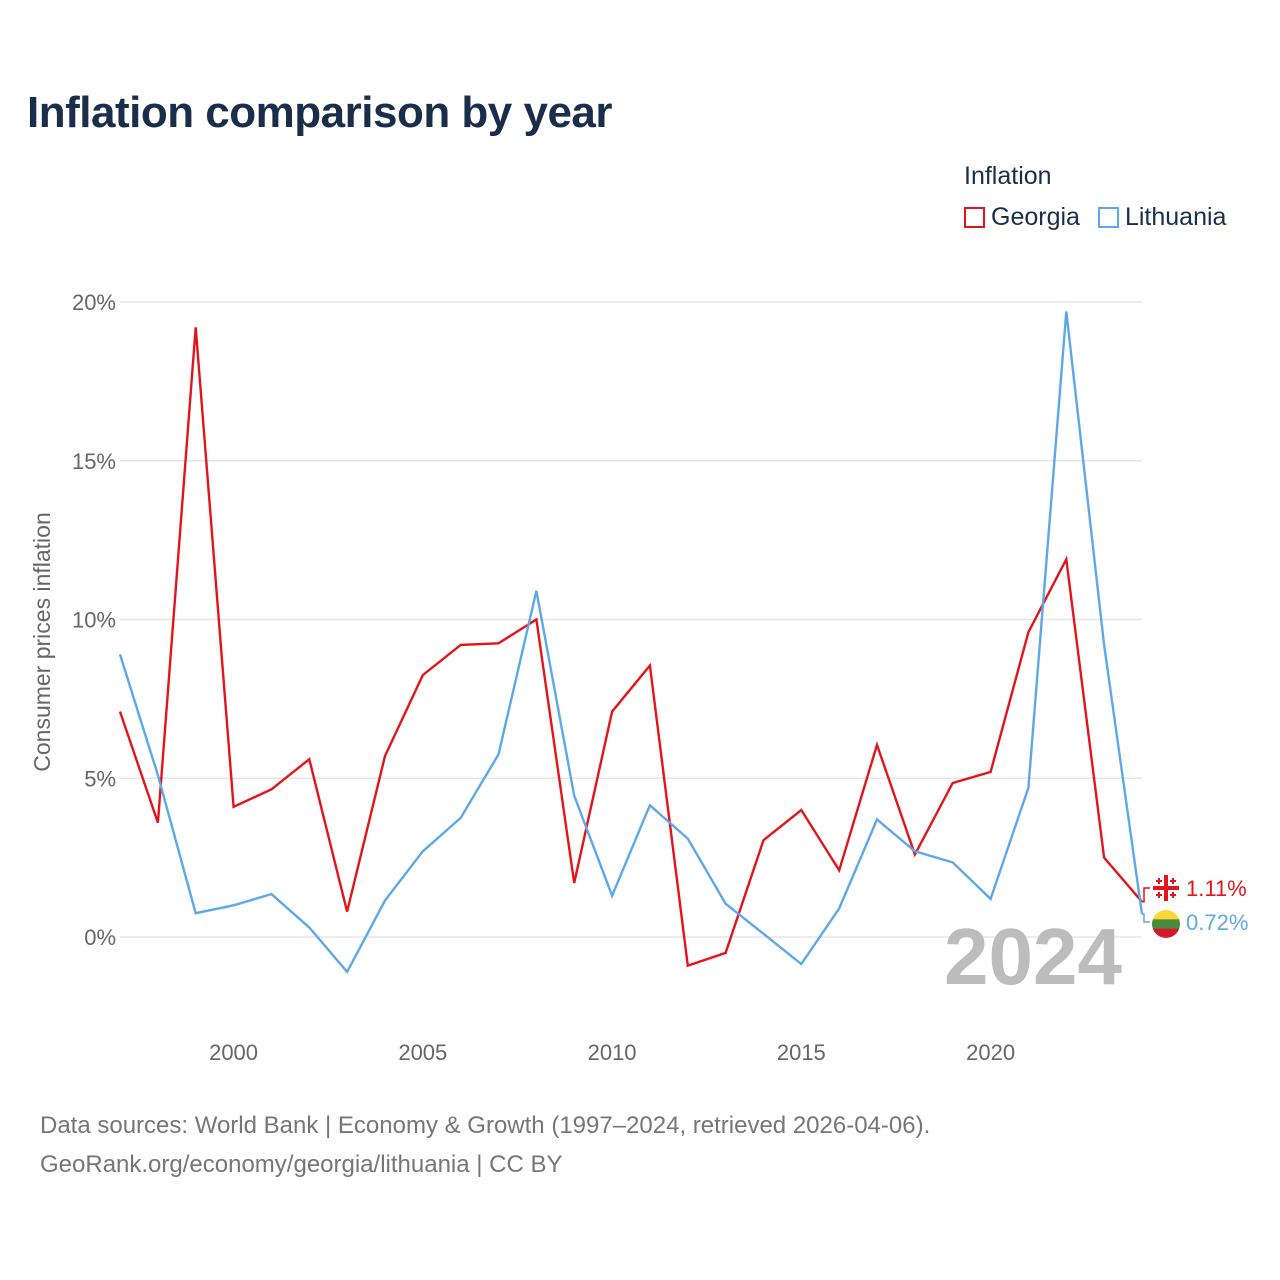 The height and width of the screenshot is (1280, 1280). What do you see at coordinates (1033, 956) in the screenshot?
I see `year-annotation: 2024` at bounding box center [1033, 956].